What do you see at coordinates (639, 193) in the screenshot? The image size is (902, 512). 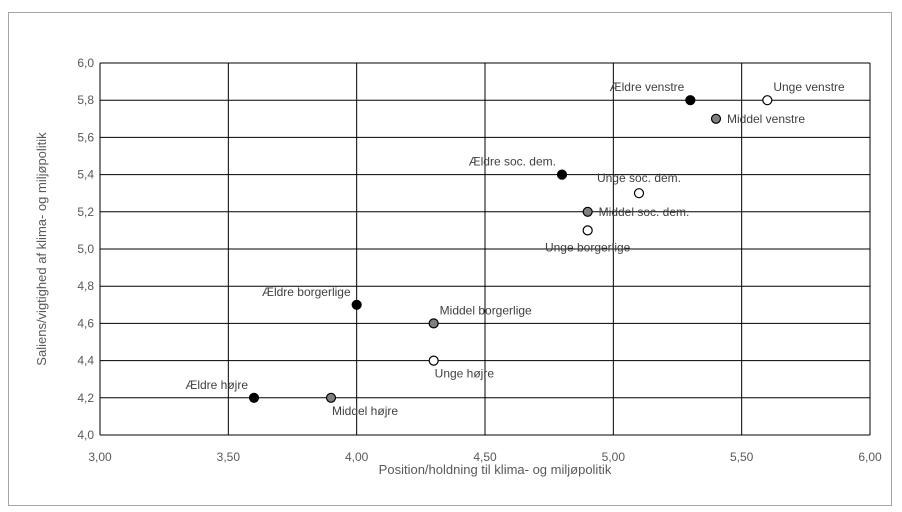 I see `point-unge-soc-dem` at bounding box center [639, 193].